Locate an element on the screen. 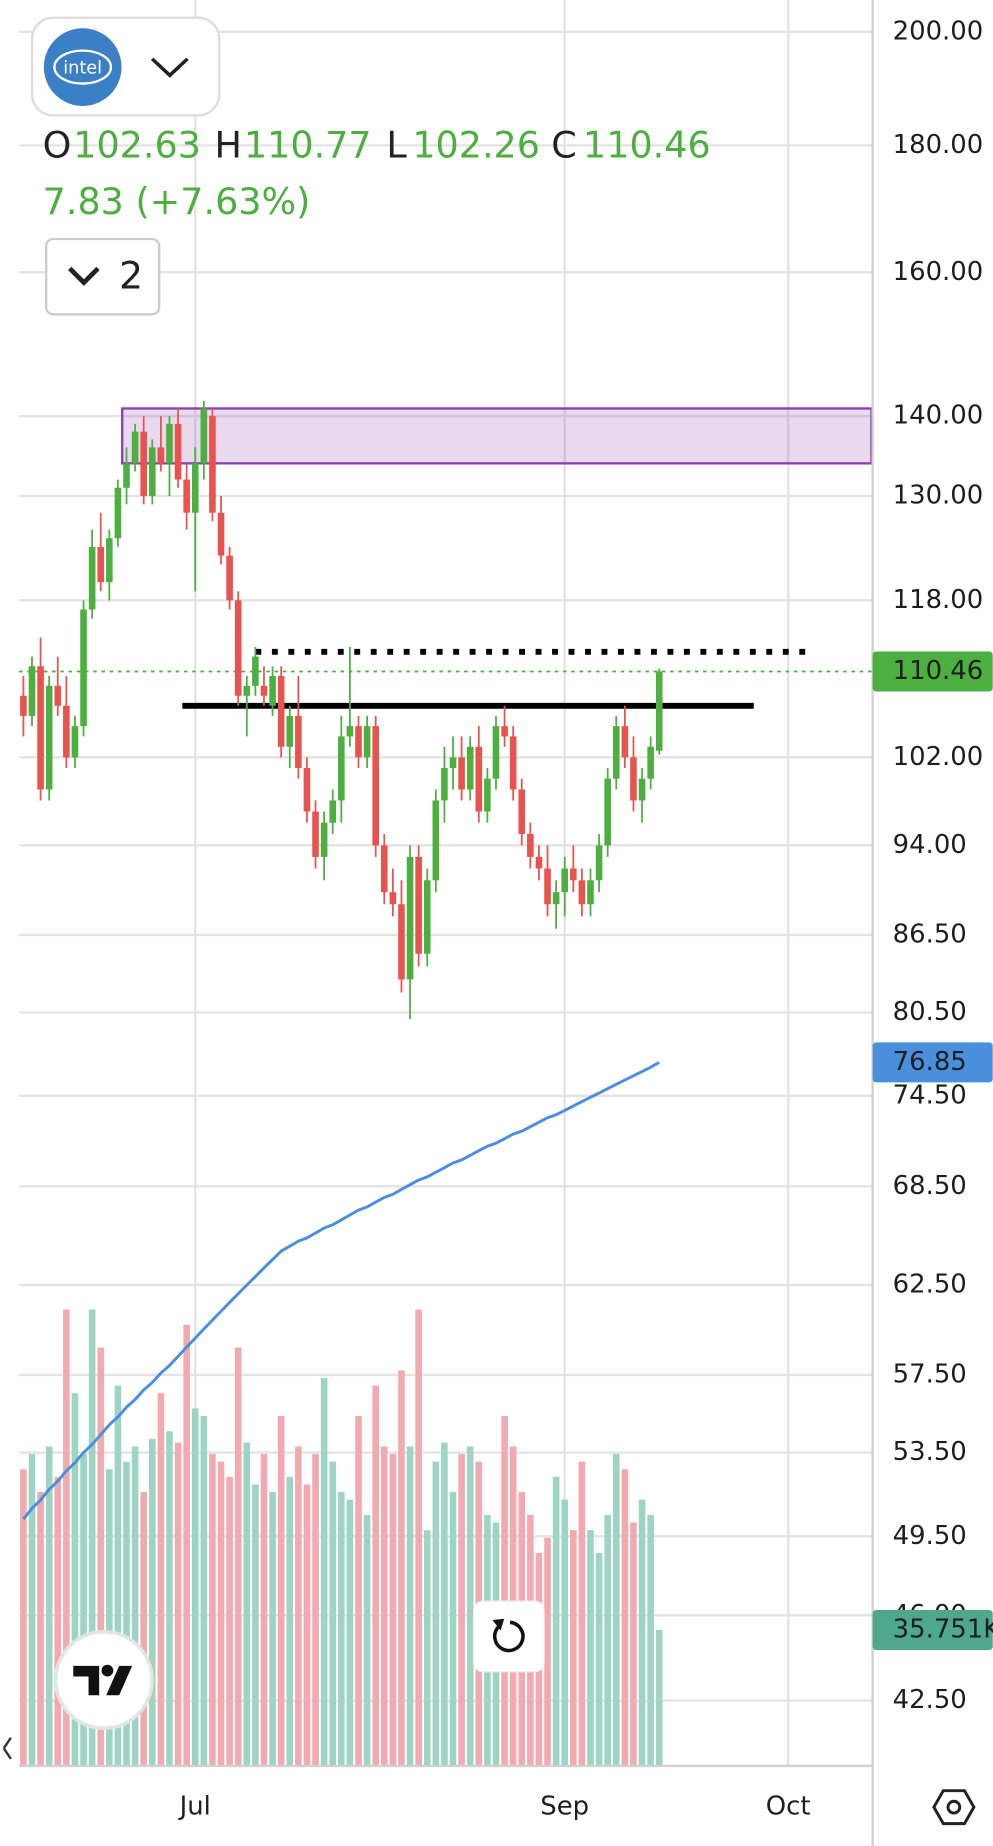 The height and width of the screenshot is (1846, 993). ohlc-label: L is located at coordinates (396, 145).